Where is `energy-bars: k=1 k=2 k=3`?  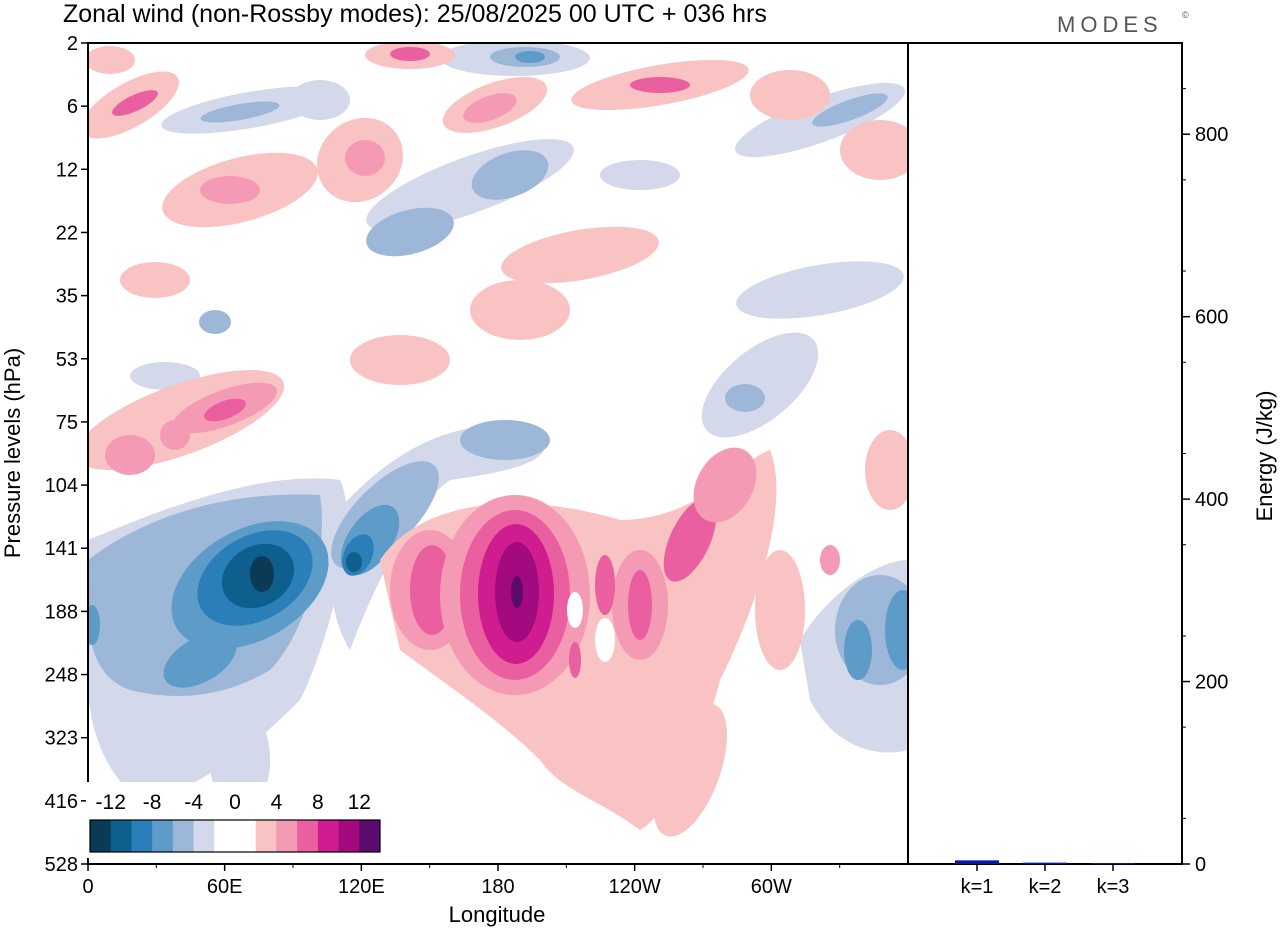
energy-bars: k=1 k=2 k=3 is located at coordinates (1045, 879).